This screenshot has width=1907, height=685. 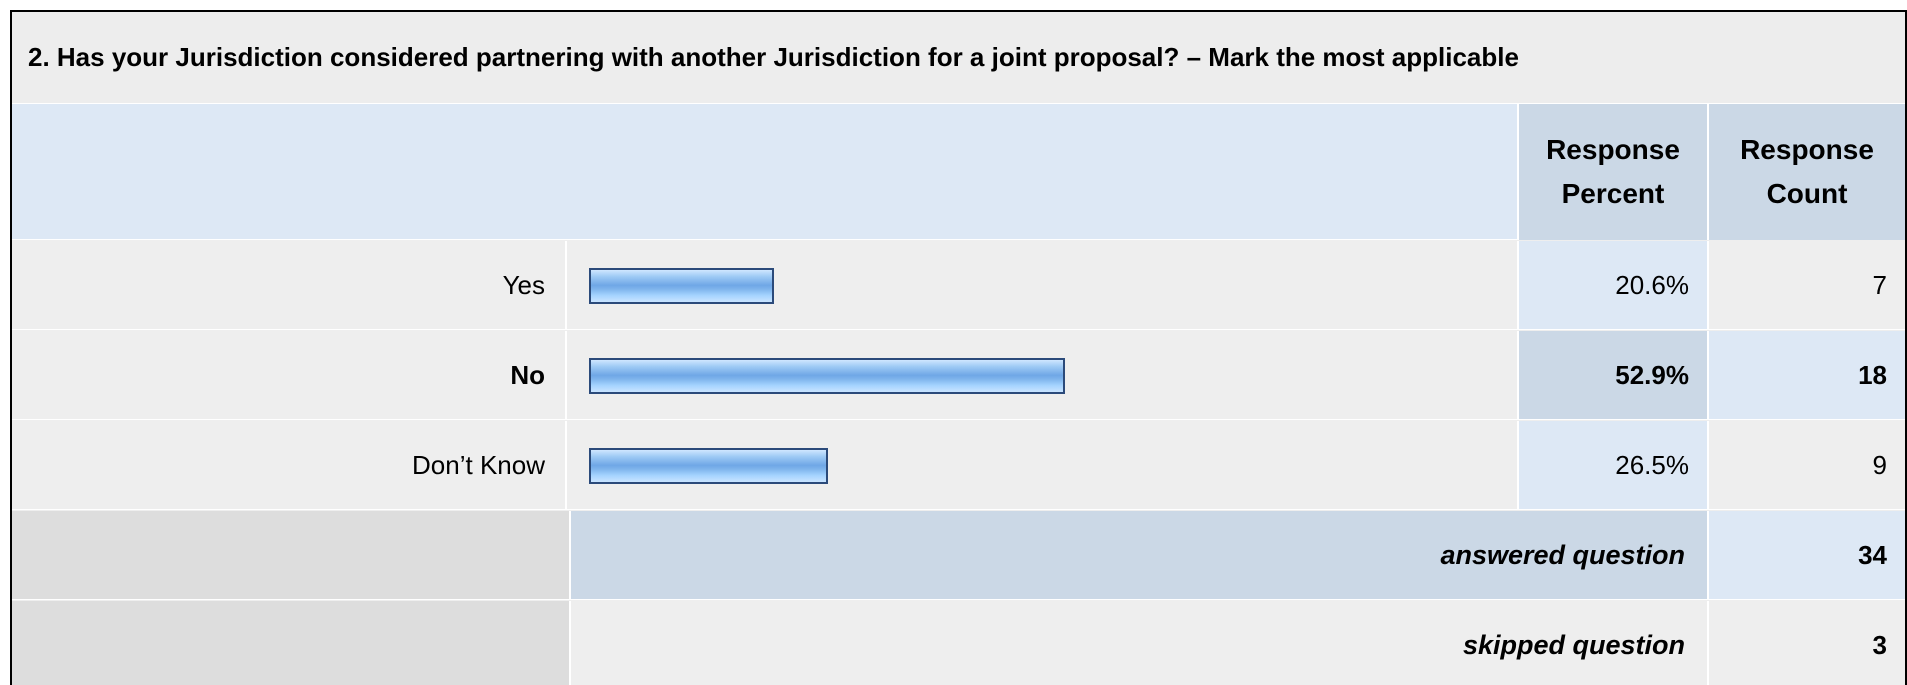 What do you see at coordinates (289, 465) in the screenshot?
I see `row-label: Don’t Know` at bounding box center [289, 465].